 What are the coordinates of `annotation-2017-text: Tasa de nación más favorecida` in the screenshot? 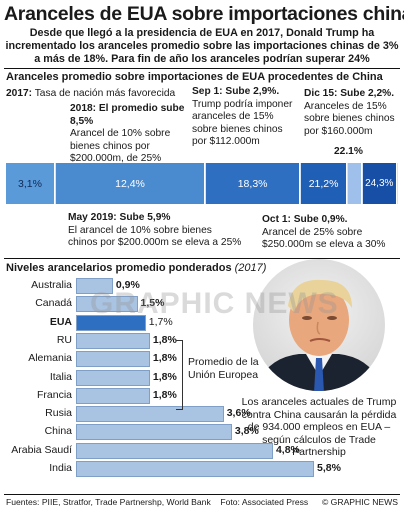 It's located at (105, 93).